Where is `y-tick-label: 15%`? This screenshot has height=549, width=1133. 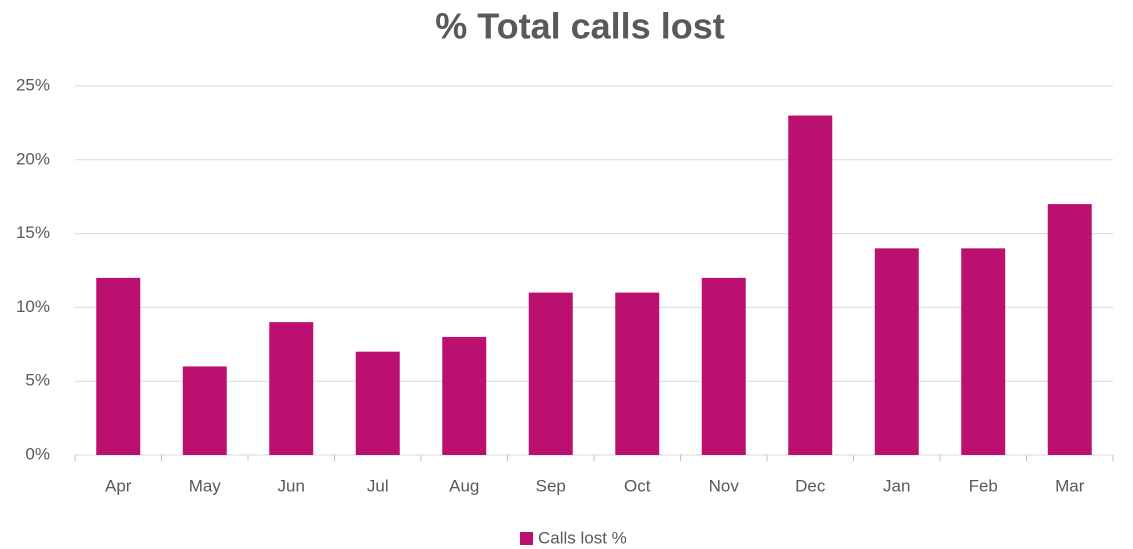 y-tick-label: 15% is located at coordinates (33, 232).